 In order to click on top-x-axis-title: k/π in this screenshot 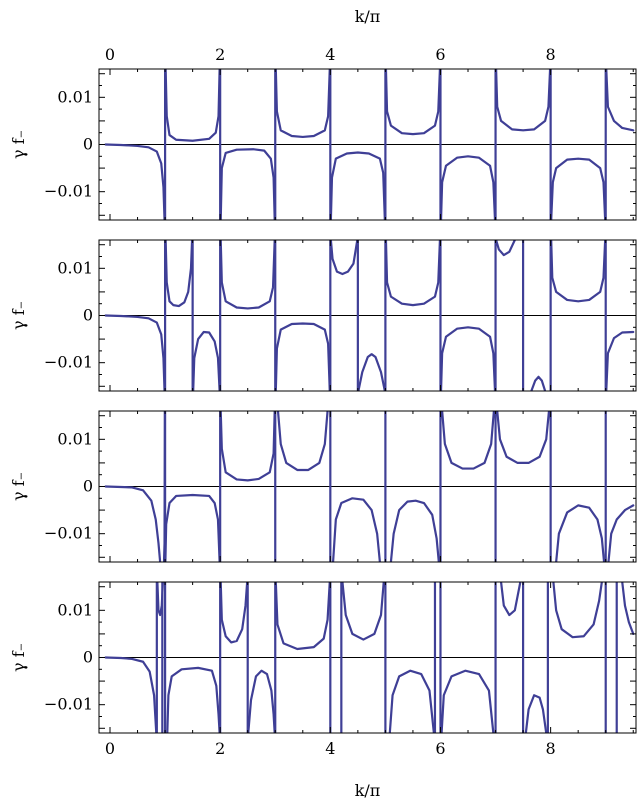, I will do `click(368, 16)`.